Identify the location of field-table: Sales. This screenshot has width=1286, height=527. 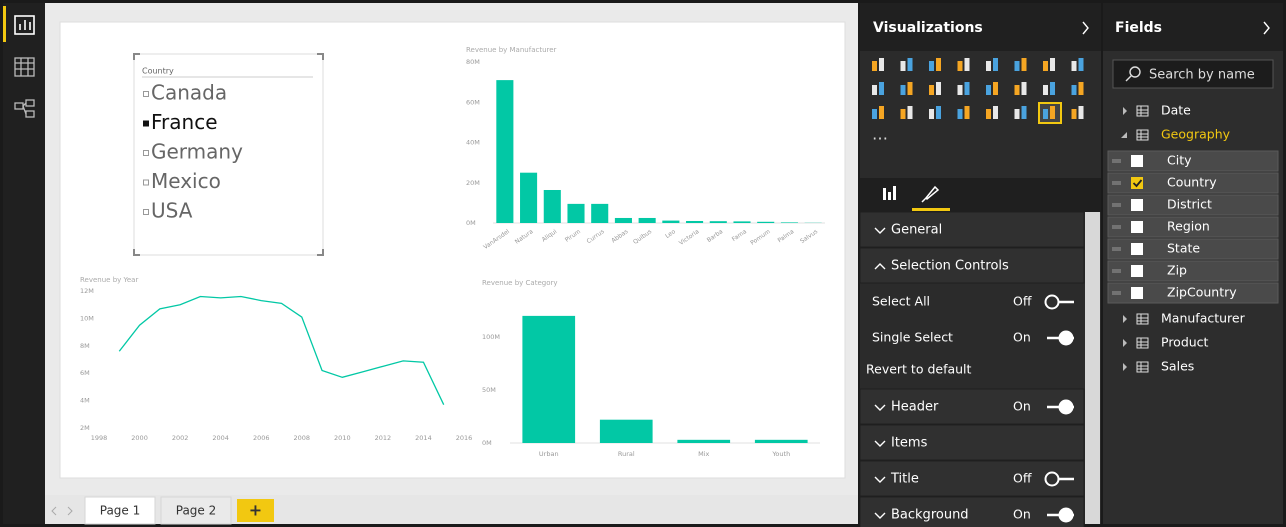
(1158, 366).